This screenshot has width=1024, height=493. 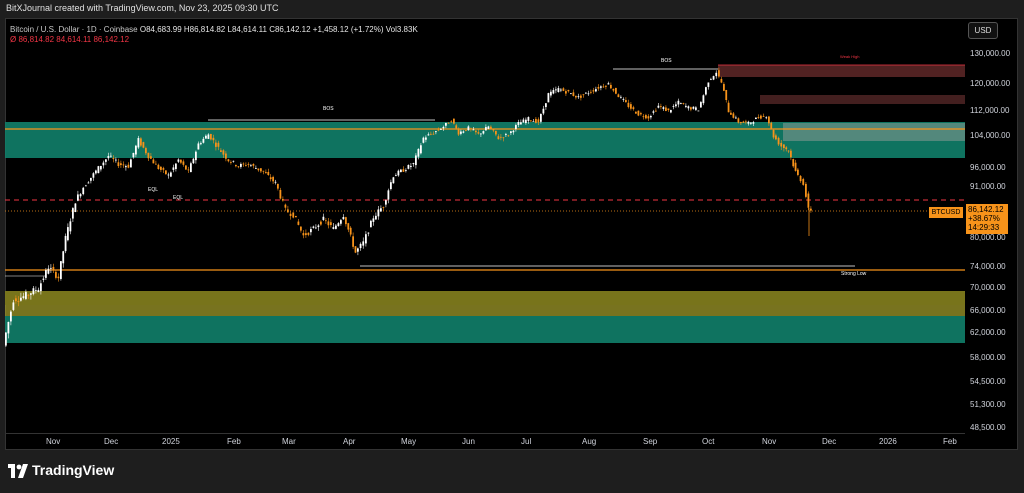 What do you see at coordinates (988, 167) in the screenshot?
I see `price-tick-label: 96,000.00` at bounding box center [988, 167].